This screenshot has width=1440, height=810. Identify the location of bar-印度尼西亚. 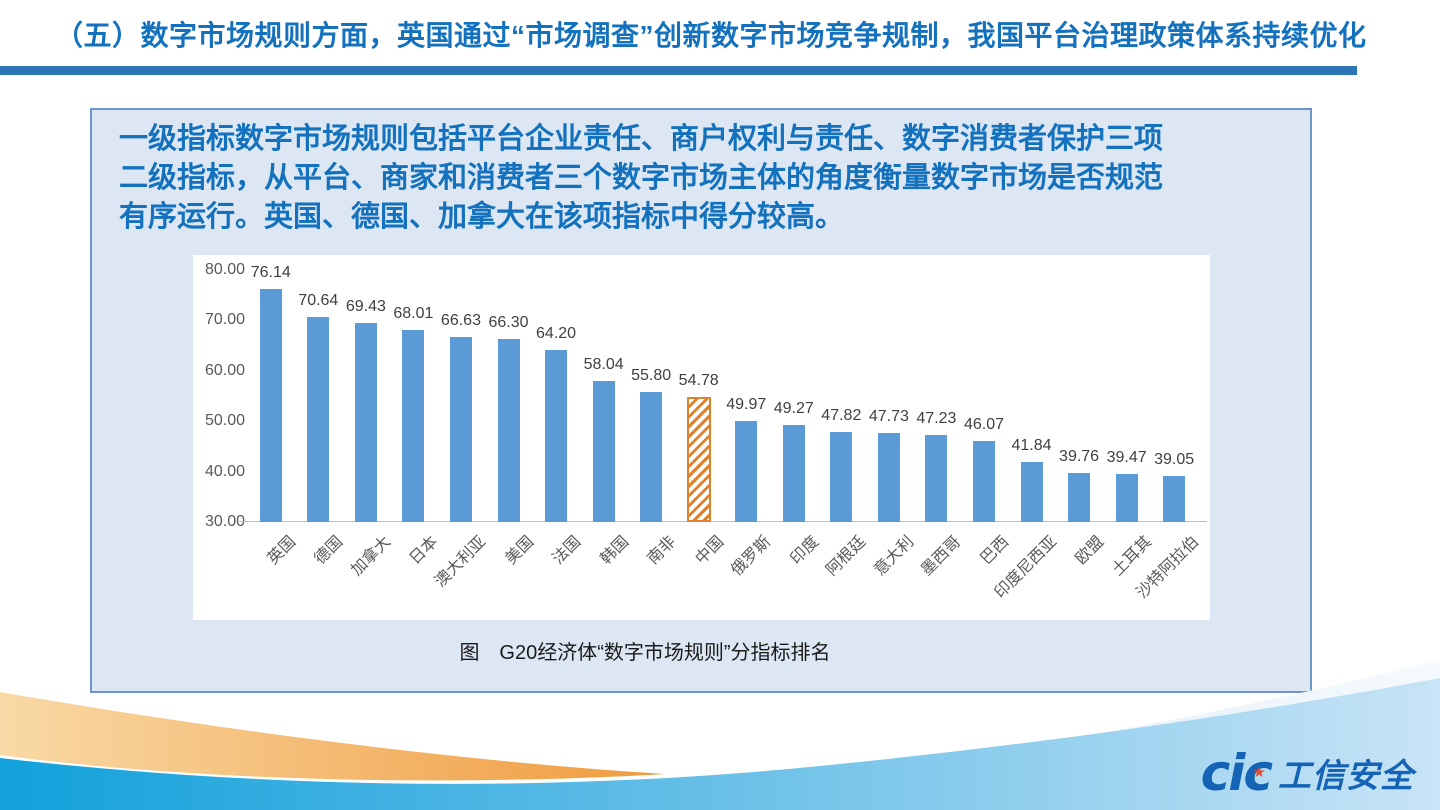
(1031, 492).